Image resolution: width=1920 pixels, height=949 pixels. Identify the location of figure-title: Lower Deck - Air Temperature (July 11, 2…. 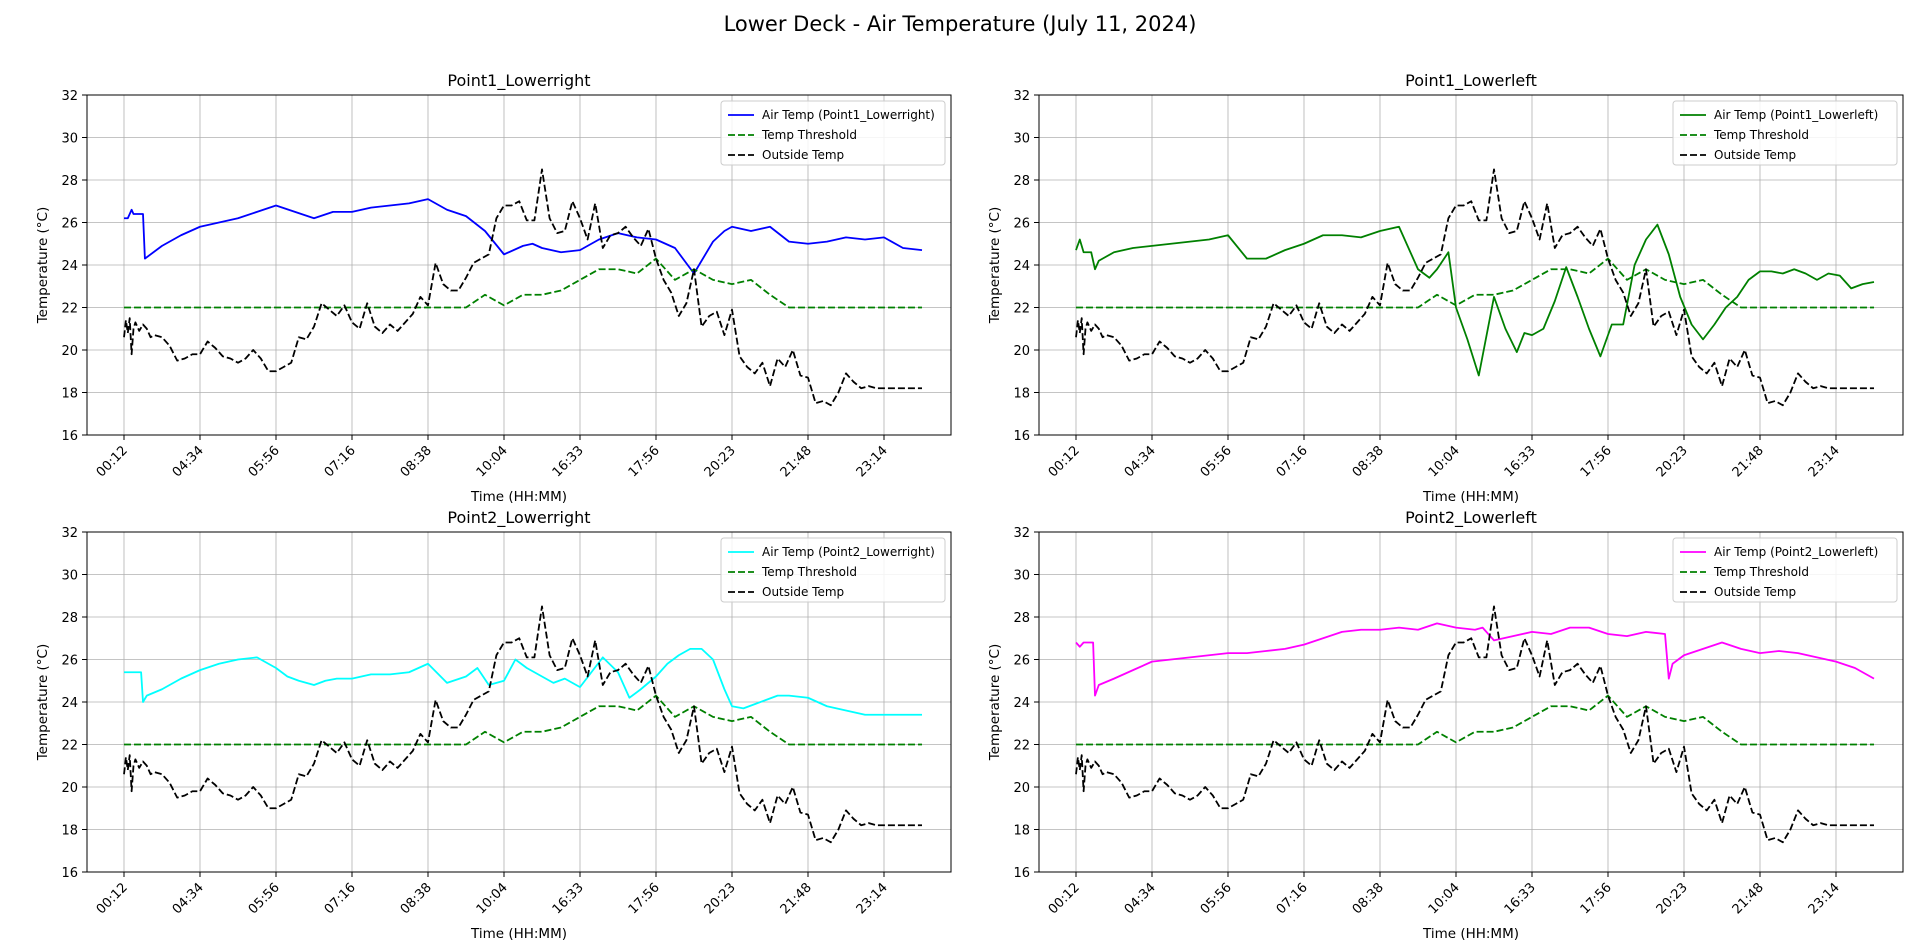
(960, 24).